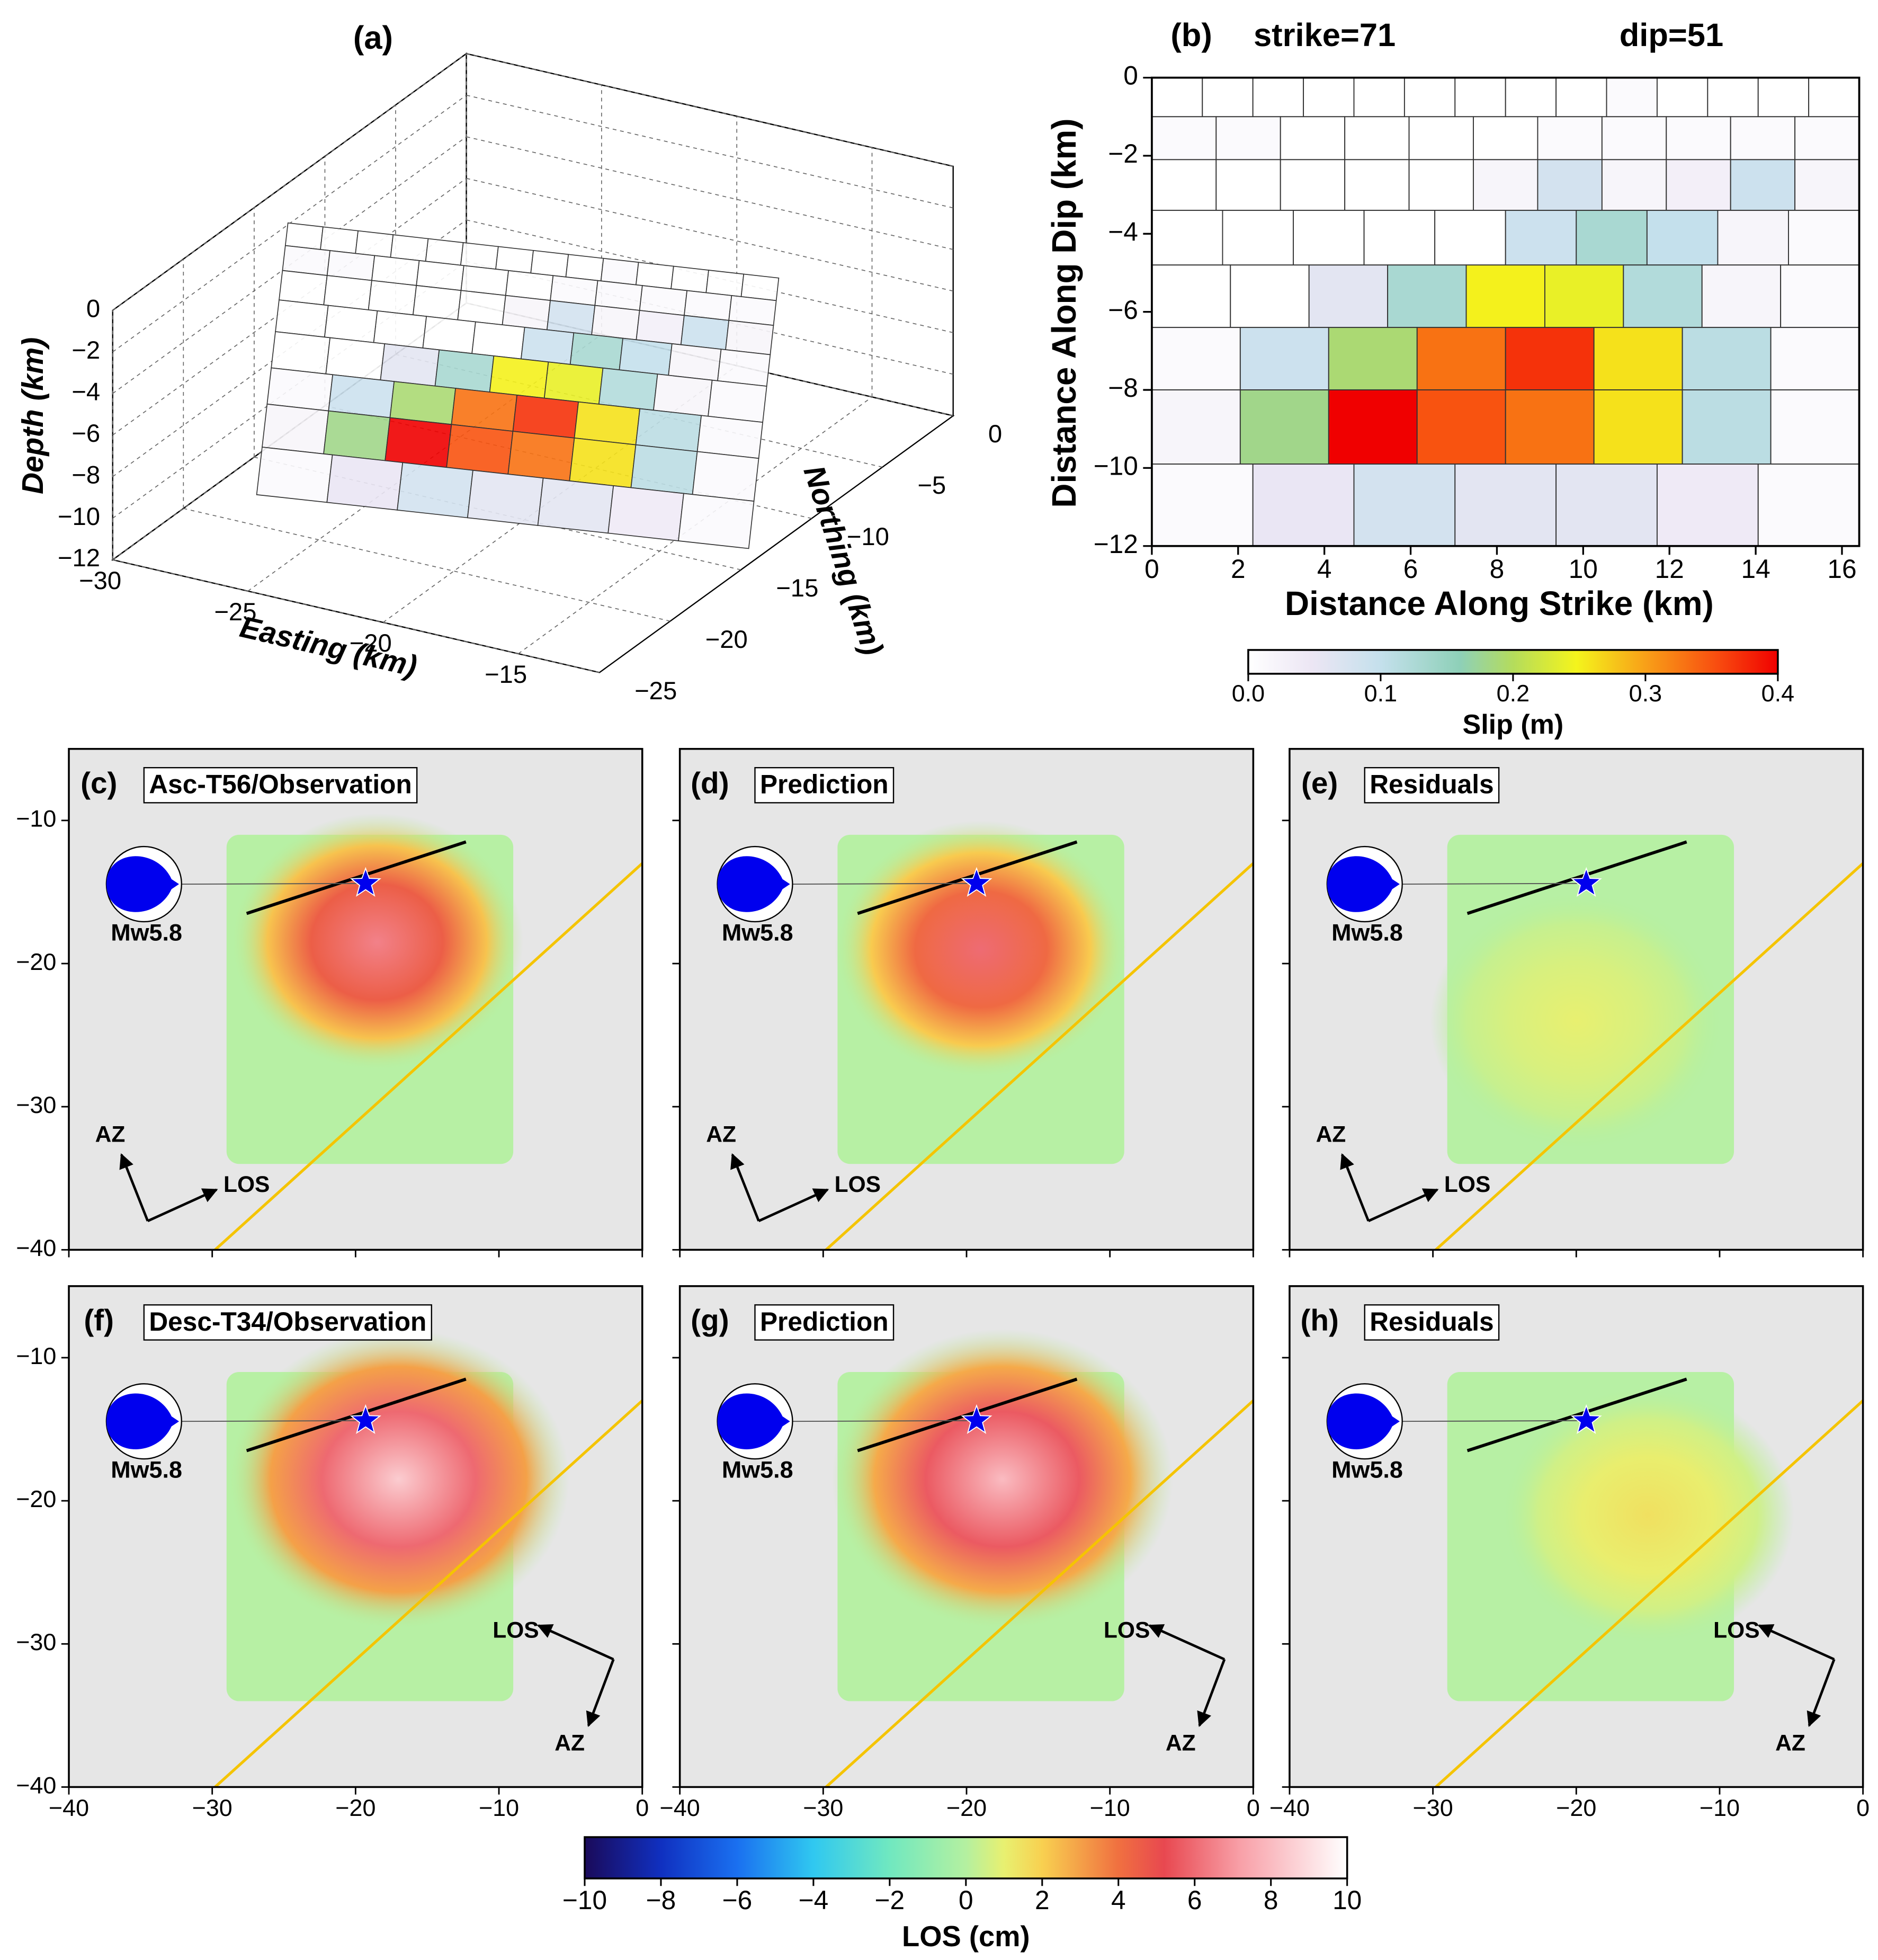  Describe the element at coordinates (661, 1900) in the screenshot. I see `colorbar-tick-label: −8` at that location.